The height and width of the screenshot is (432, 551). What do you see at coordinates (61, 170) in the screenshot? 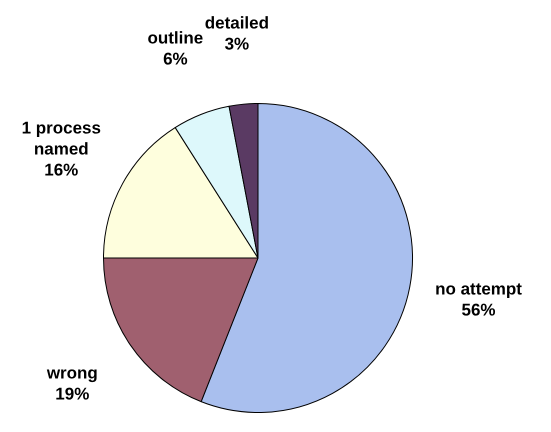
I see `data-label: 16%` at bounding box center [61, 170].